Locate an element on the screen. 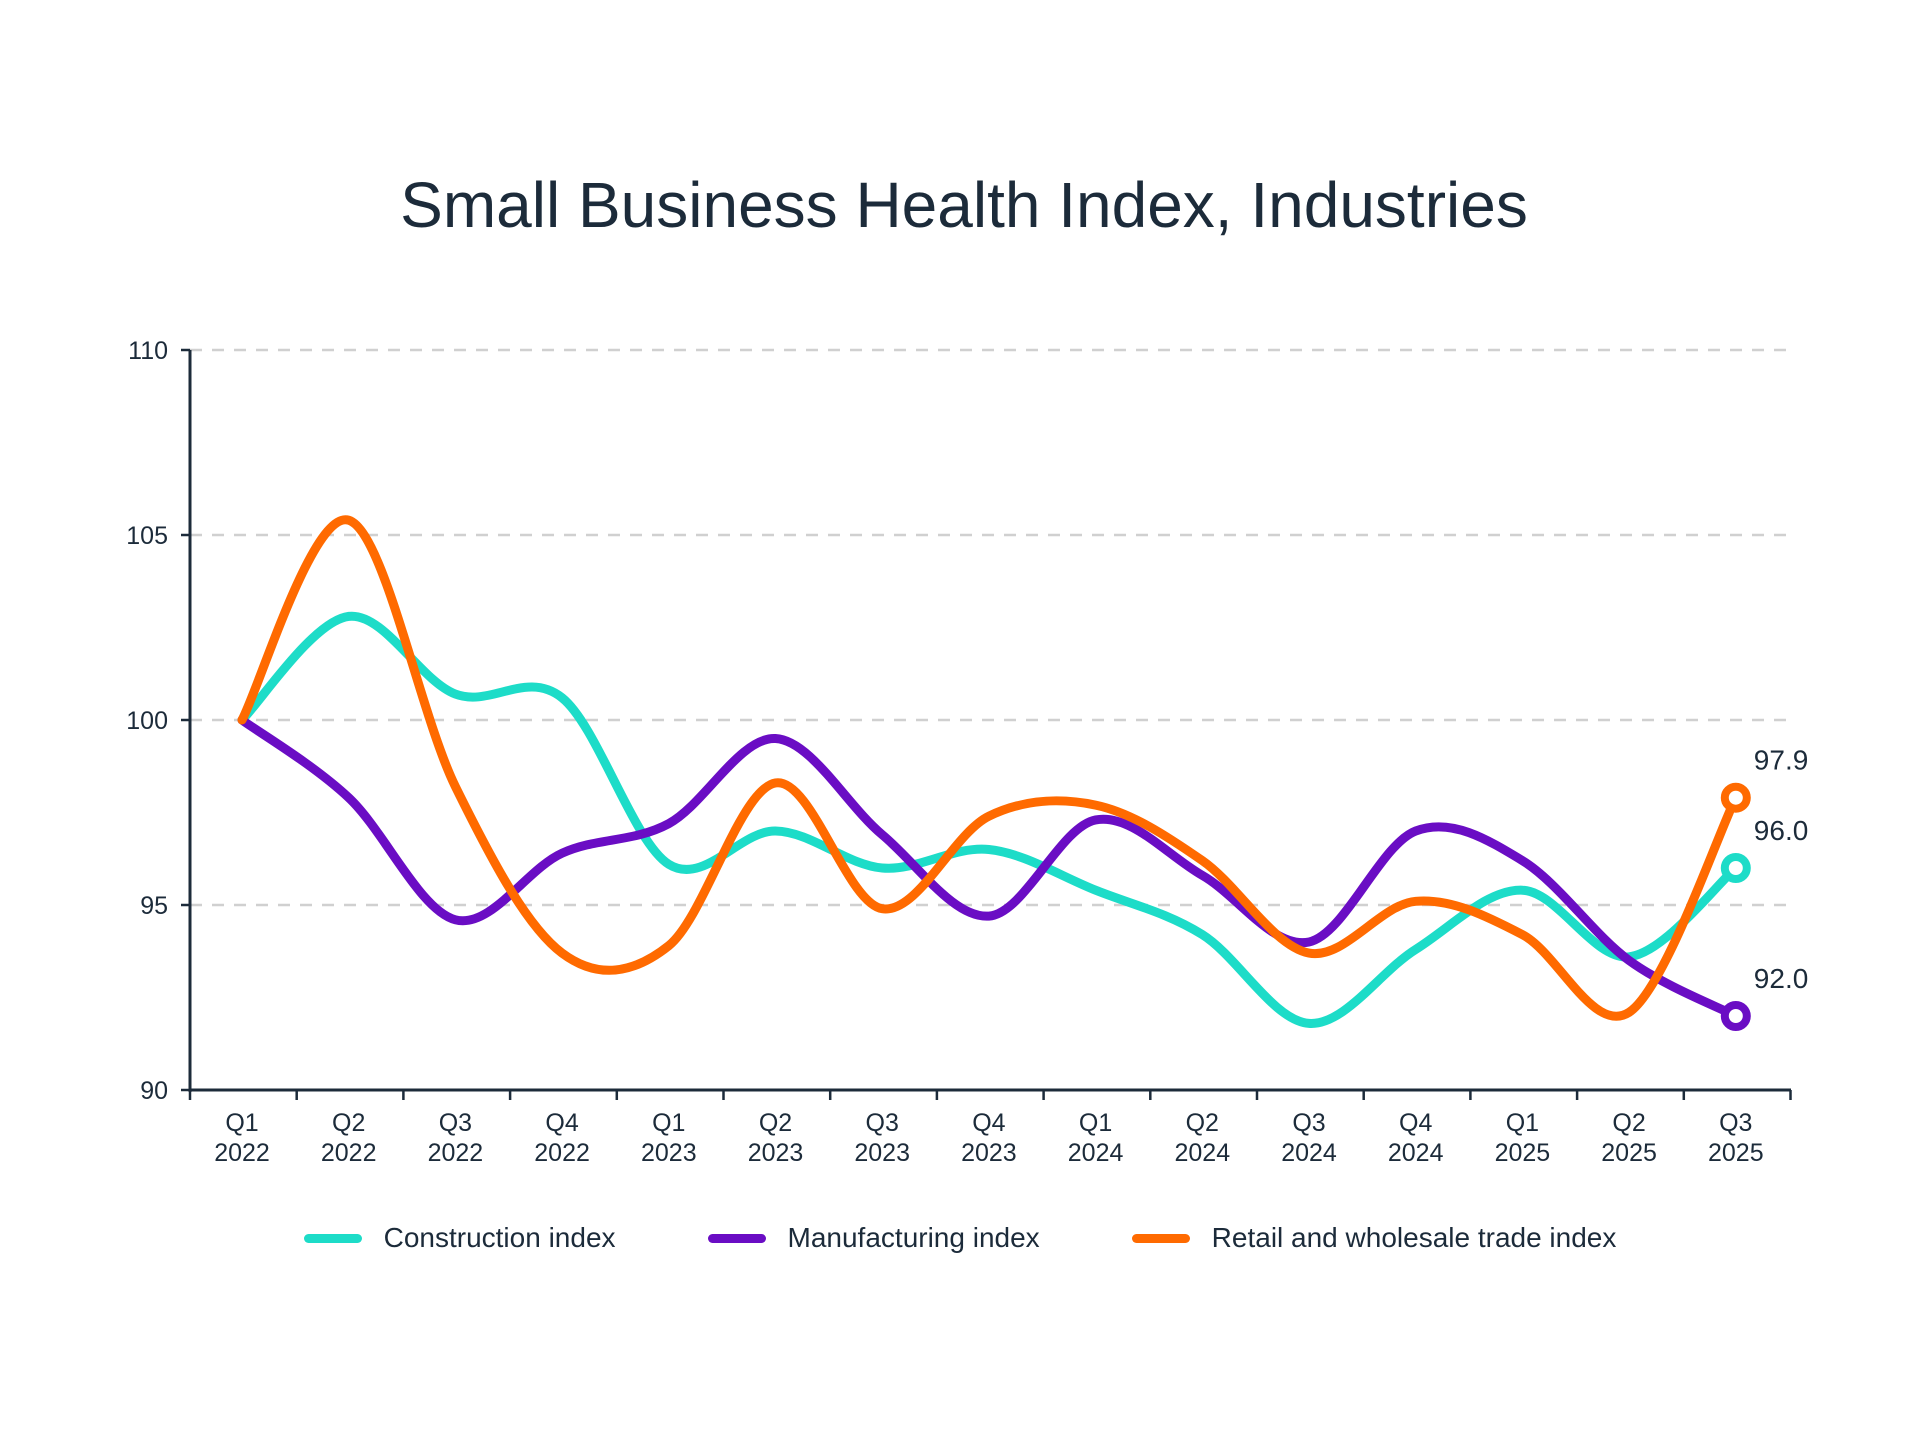 The width and height of the screenshot is (1920, 1440). end-value-label: 97.9 is located at coordinates (1781, 760).